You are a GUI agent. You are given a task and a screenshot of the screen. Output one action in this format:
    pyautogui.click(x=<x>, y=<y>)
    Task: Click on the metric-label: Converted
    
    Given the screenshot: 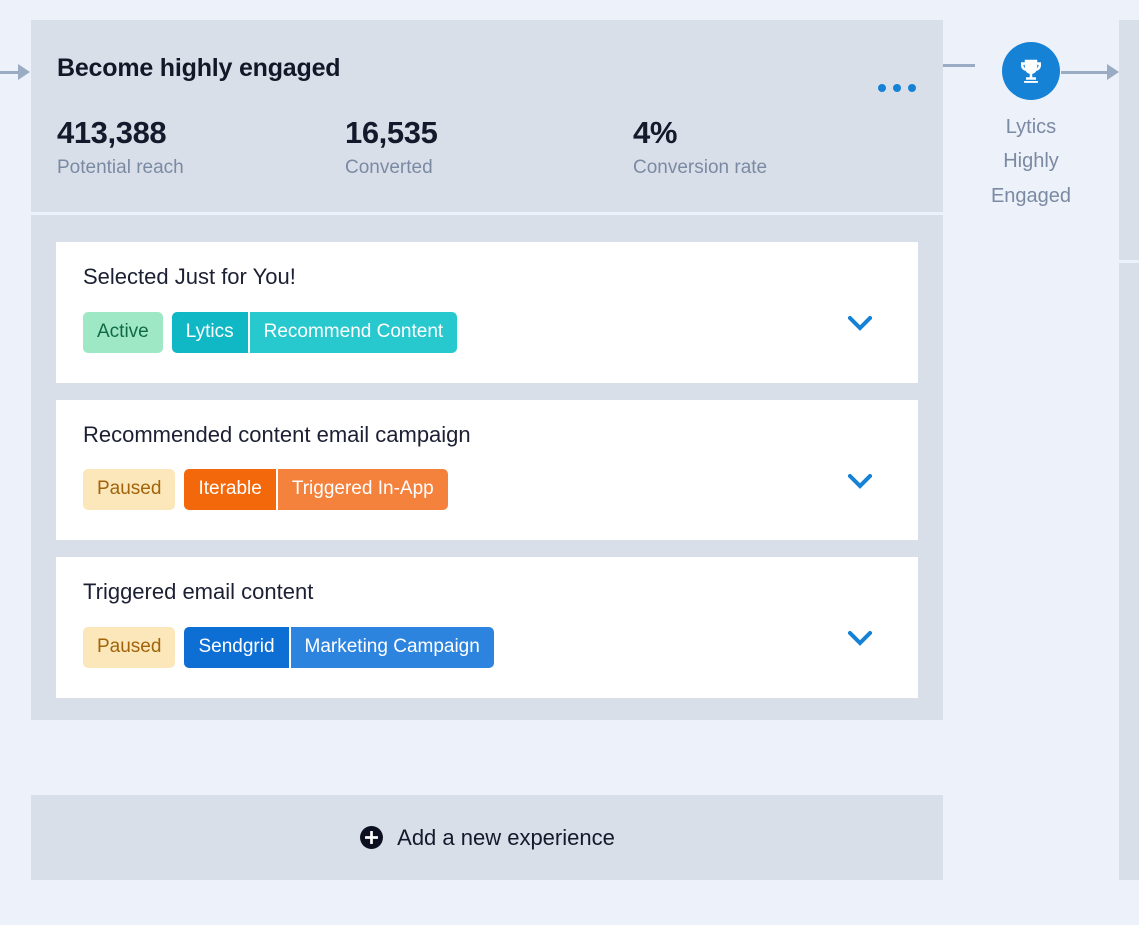 What is the action you would take?
    pyautogui.click(x=389, y=167)
    